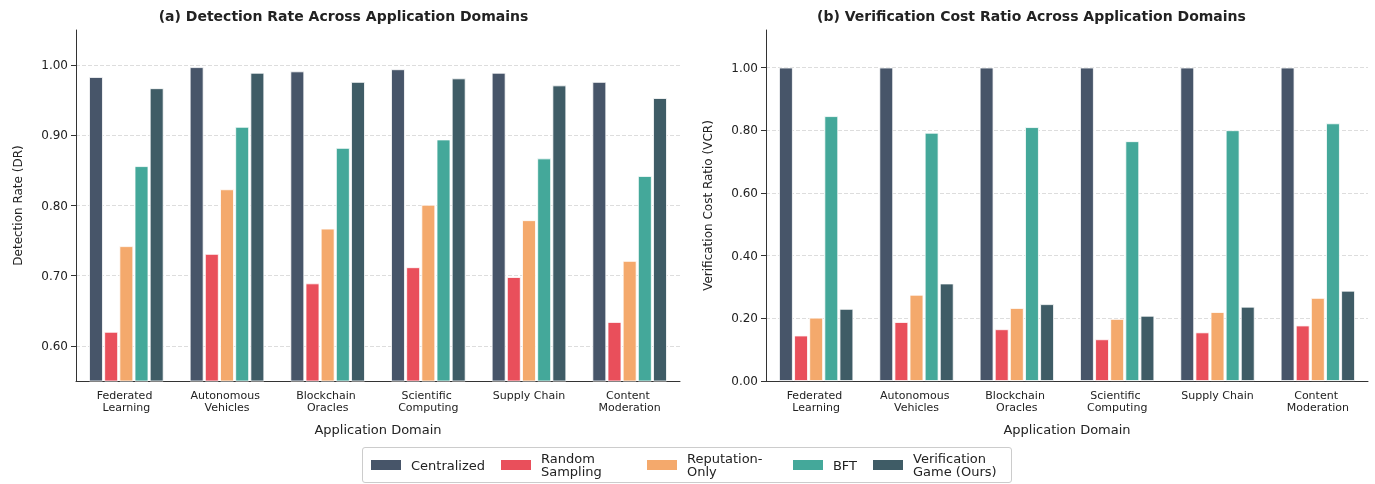  Describe the element at coordinates (1031, 16) in the screenshot. I see `chart-title: (b) Verification Cost Ratio Across Application Domains` at that location.